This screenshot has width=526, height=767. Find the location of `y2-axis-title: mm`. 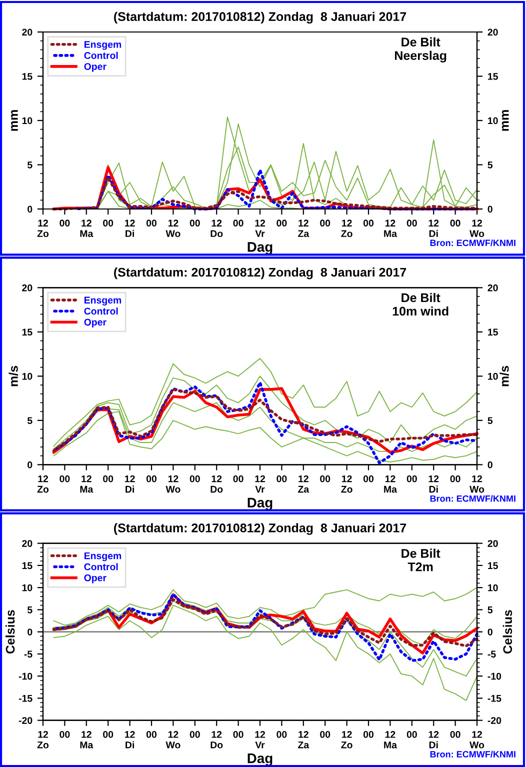

y2-axis-title: mm is located at coordinates (505, 120).